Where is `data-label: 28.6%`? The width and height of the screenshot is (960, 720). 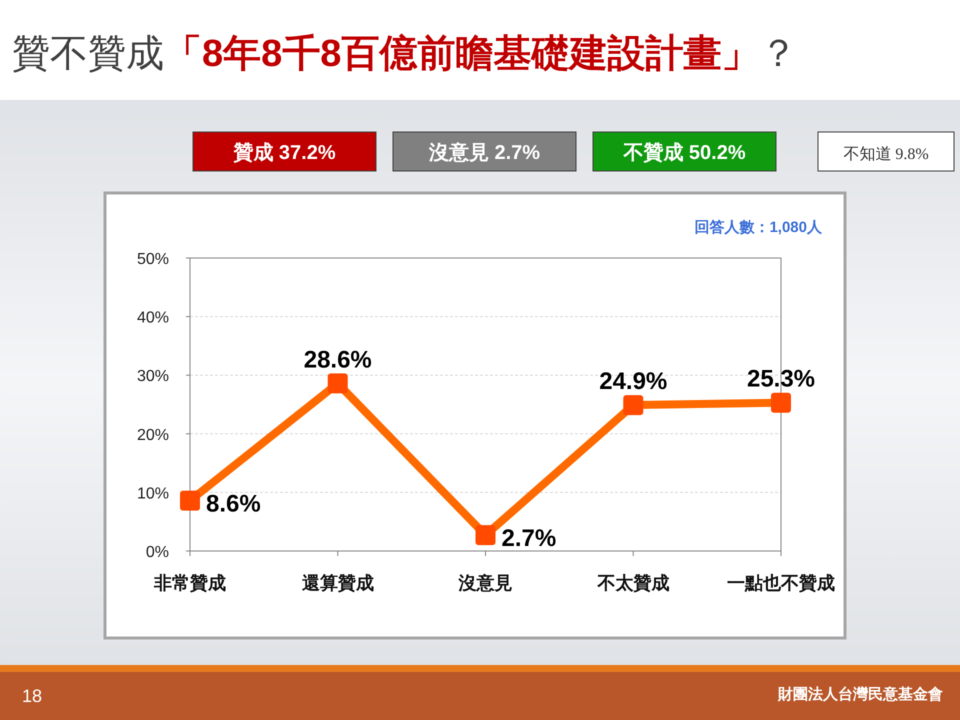
data-label: 28.6% is located at coordinates (338, 360).